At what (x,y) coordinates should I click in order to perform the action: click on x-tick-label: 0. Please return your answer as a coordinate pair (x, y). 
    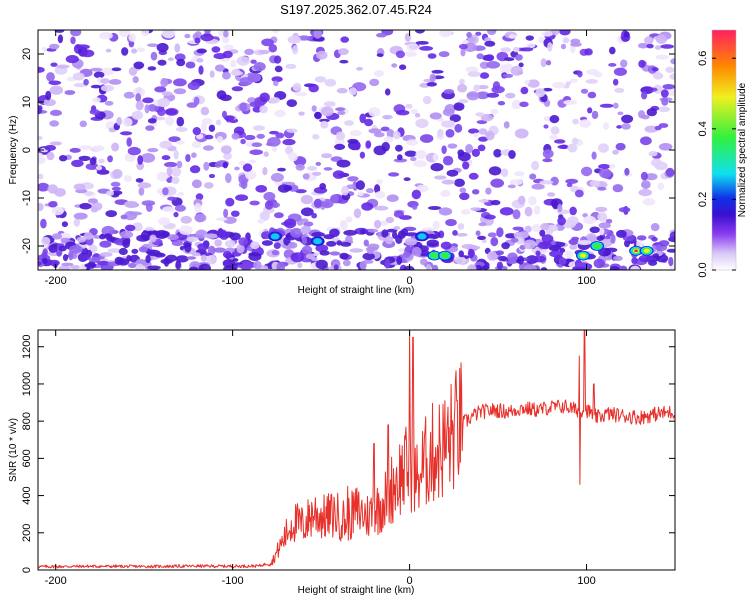
    Looking at the image, I should click on (410, 281).